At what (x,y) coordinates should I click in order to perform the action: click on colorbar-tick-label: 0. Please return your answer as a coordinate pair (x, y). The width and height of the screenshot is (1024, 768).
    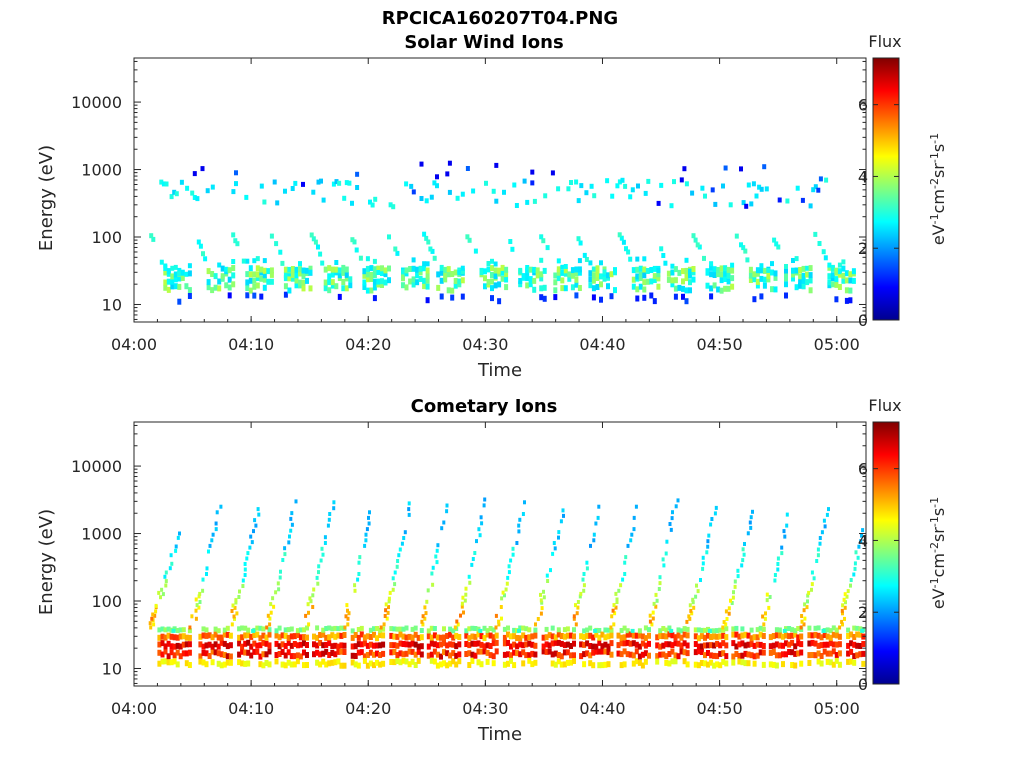
    Looking at the image, I should click on (863, 320).